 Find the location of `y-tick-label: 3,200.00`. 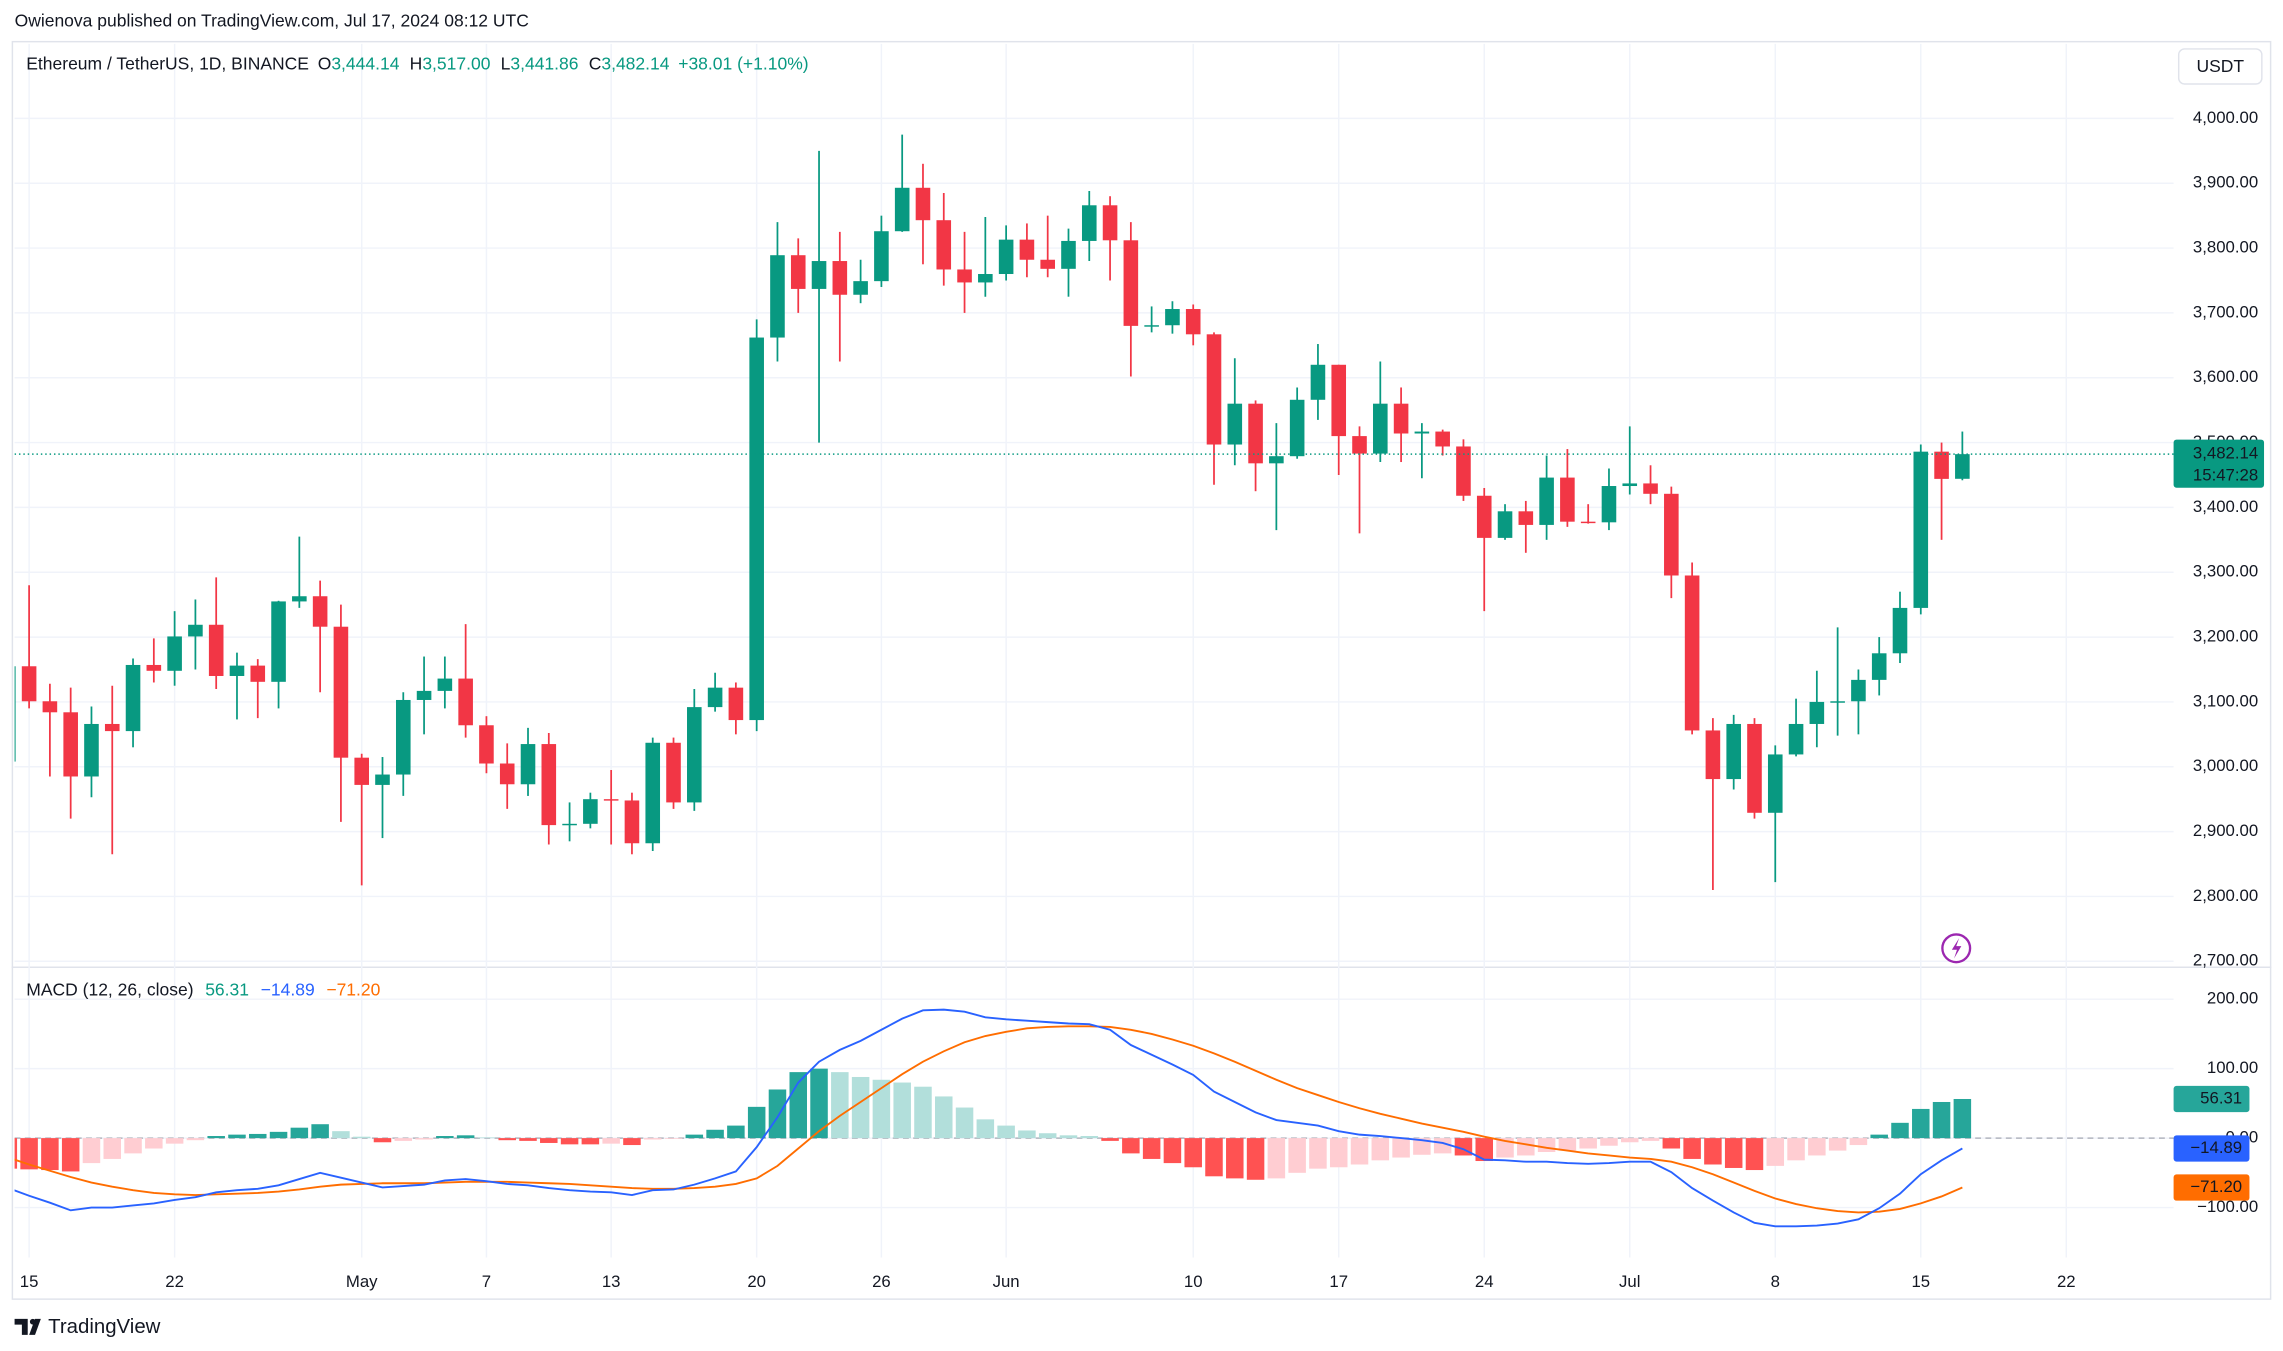

y-tick-label: 3,200.00 is located at coordinates (2225, 636).